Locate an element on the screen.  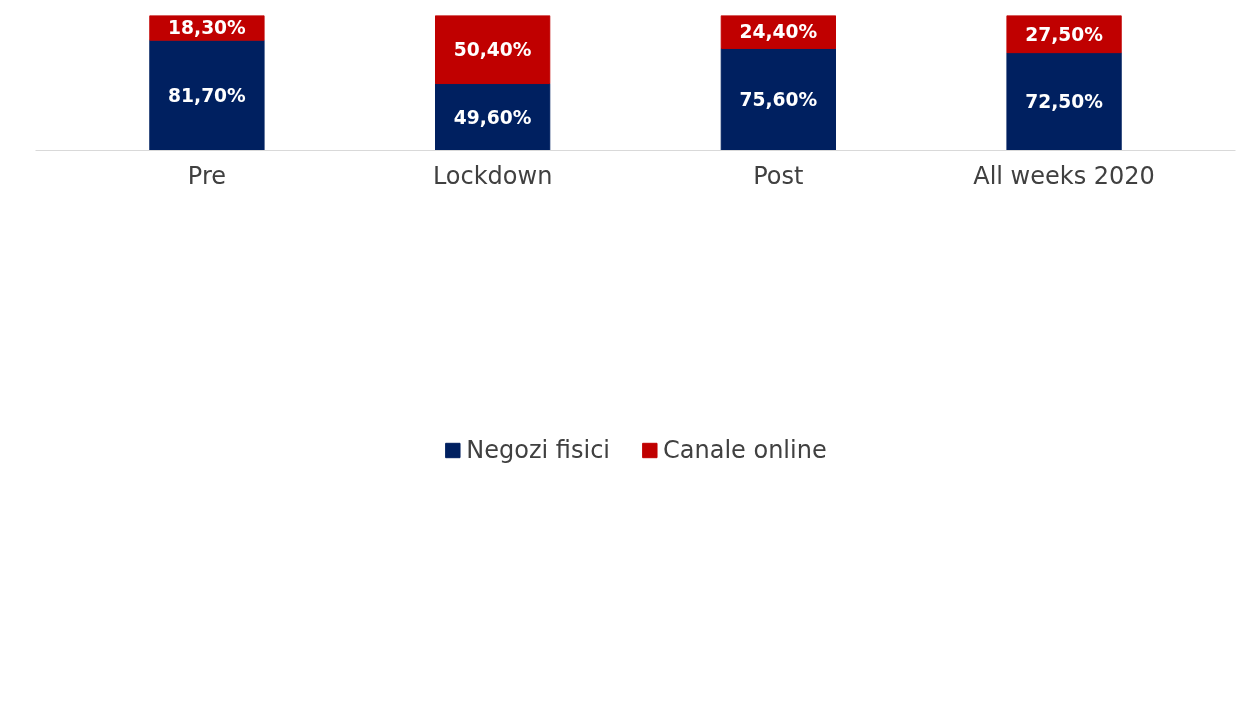
x-tick-label: All weeks 2020 is located at coordinates (1064, 175).